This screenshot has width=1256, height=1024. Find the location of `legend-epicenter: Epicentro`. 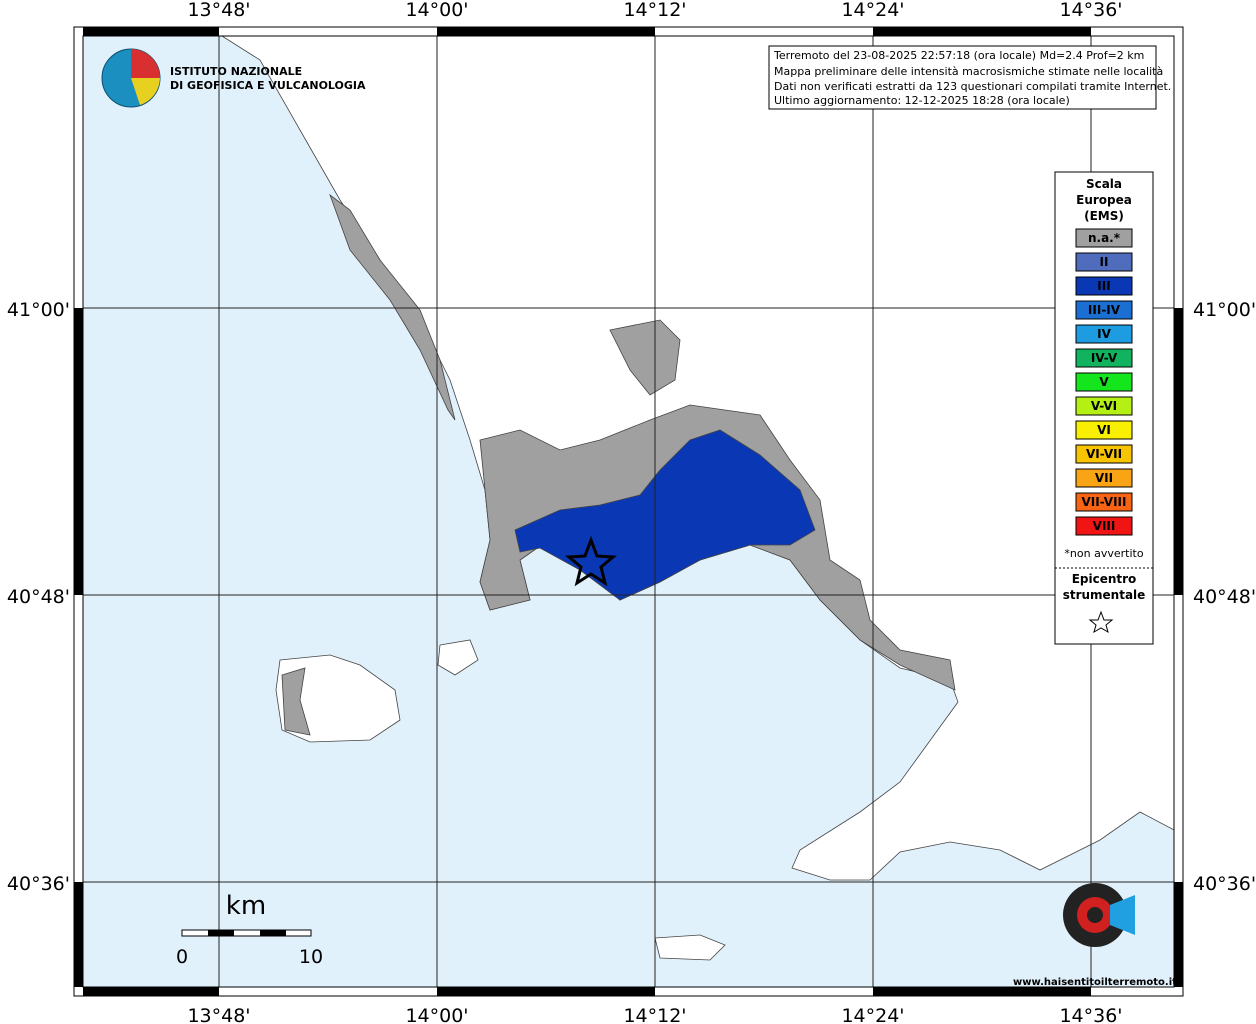

legend-epicenter: Epicentro is located at coordinates (1104, 579).